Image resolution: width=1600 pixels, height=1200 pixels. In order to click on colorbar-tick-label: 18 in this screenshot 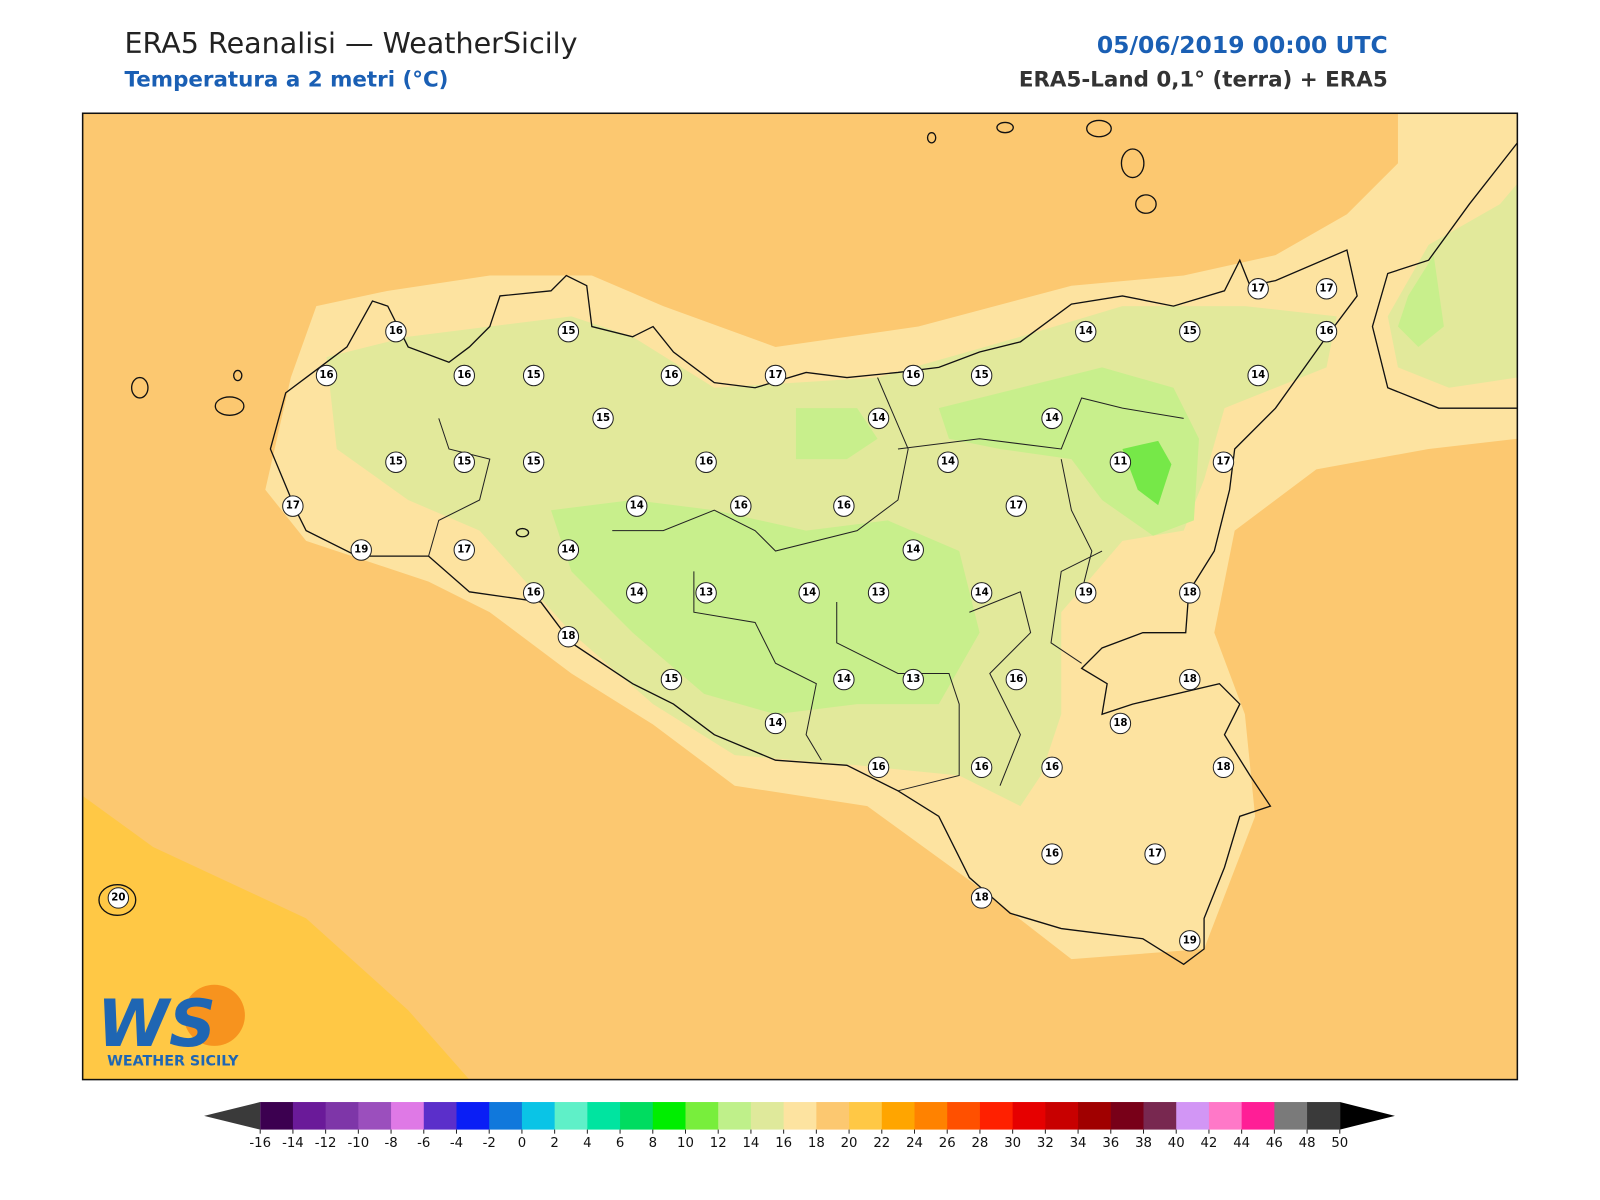, I will do `click(816, 1143)`.